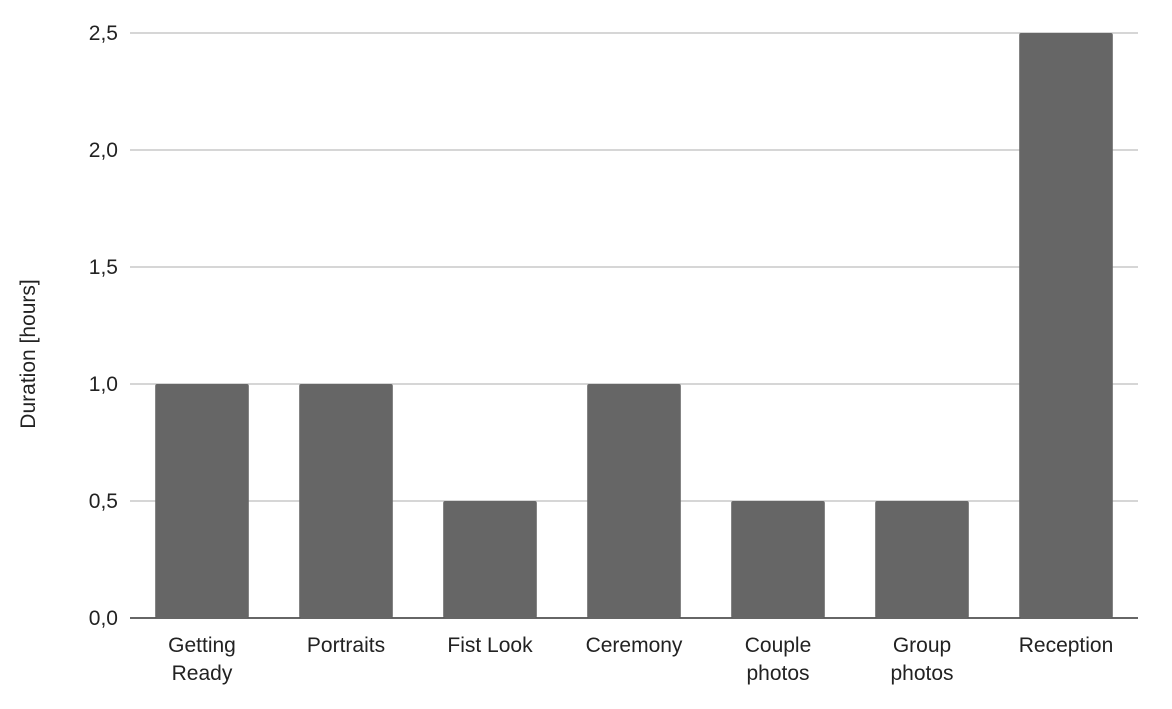 This screenshot has height=709, width=1172. Describe the element at coordinates (921, 659) in the screenshot. I see `x-category-label: Group photos` at that location.